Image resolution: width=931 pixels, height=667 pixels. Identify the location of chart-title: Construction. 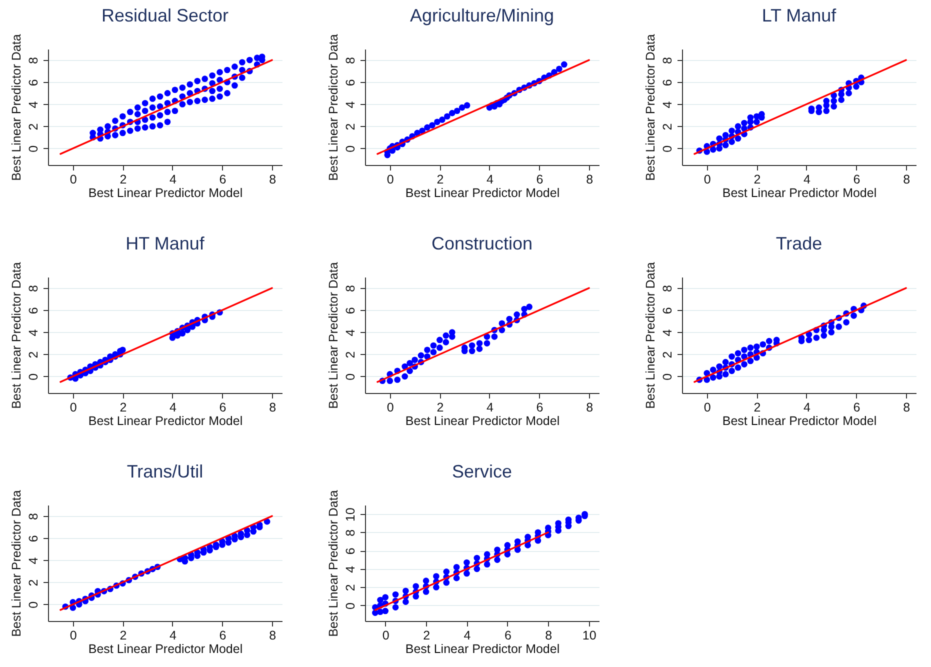
(482, 244).